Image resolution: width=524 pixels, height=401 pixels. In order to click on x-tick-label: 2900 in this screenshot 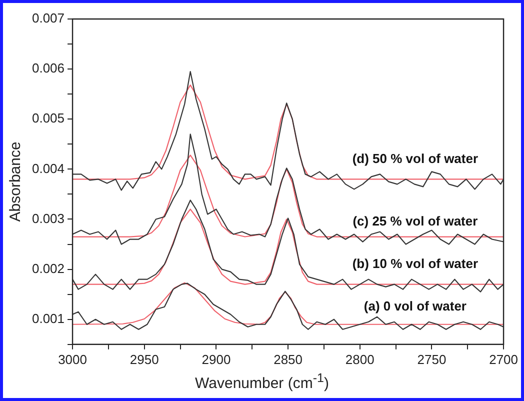, I will do `click(216, 359)`.